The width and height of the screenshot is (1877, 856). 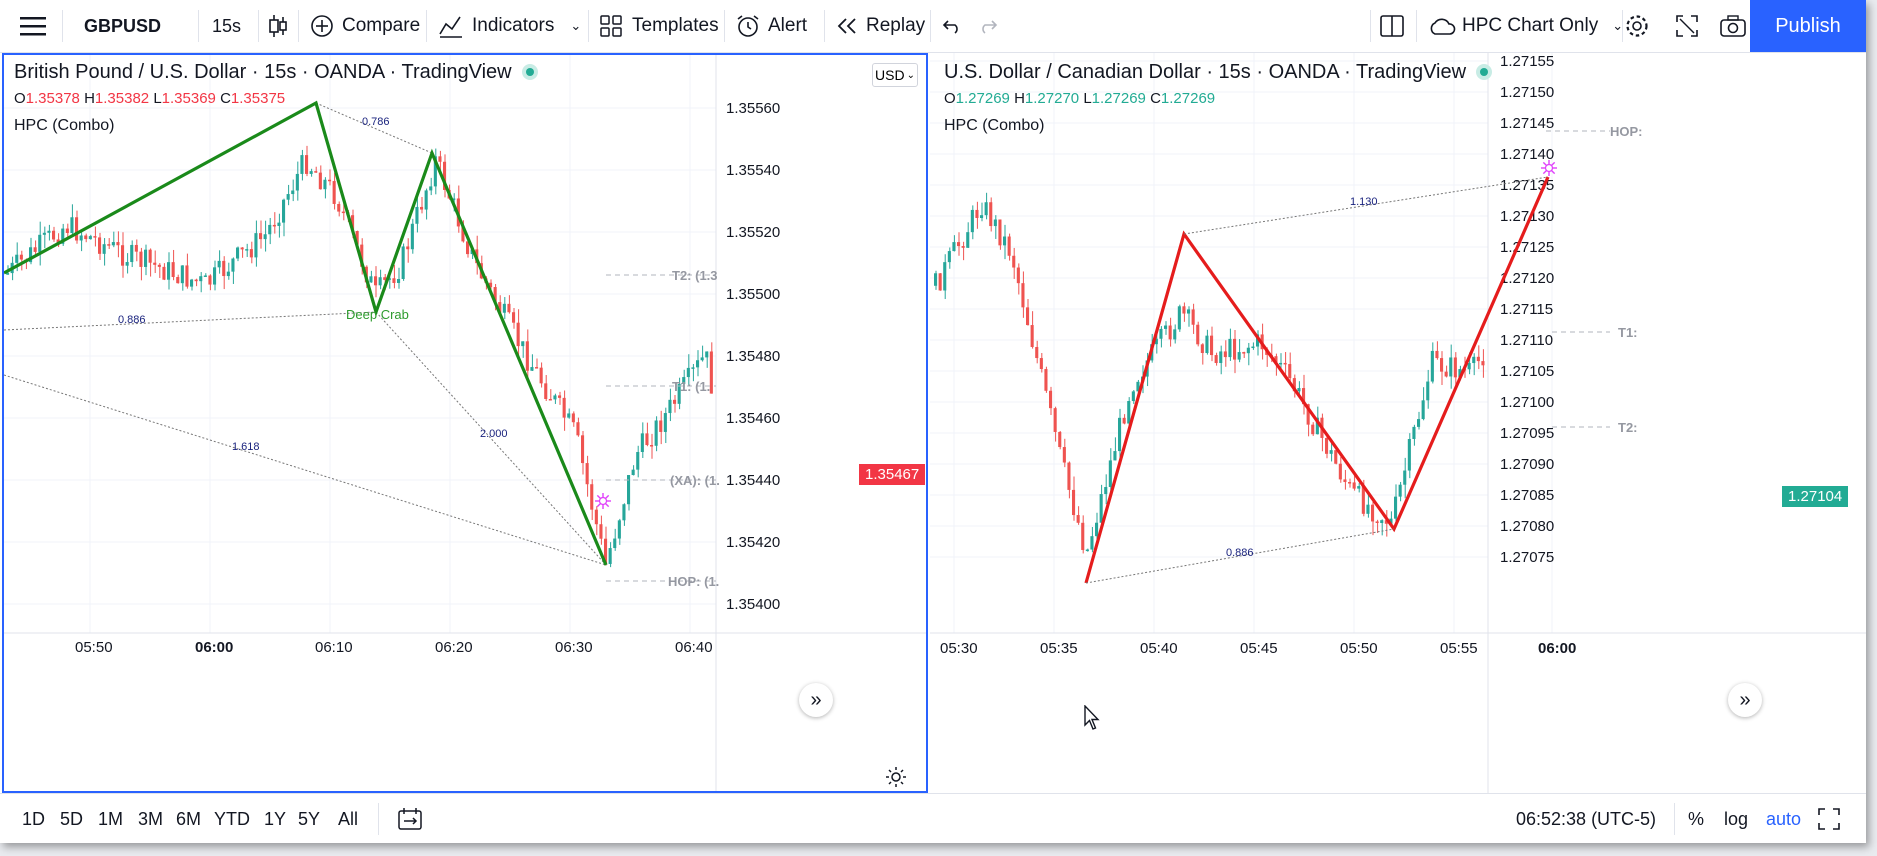 I want to click on alert-button: Alert, so click(x=771, y=26).